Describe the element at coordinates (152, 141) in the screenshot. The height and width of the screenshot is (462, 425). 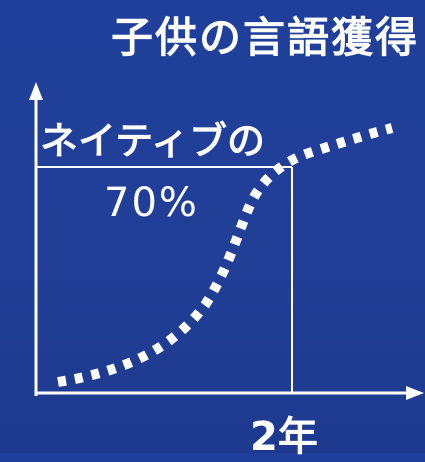
I see `native-label: ネイティブの` at that location.